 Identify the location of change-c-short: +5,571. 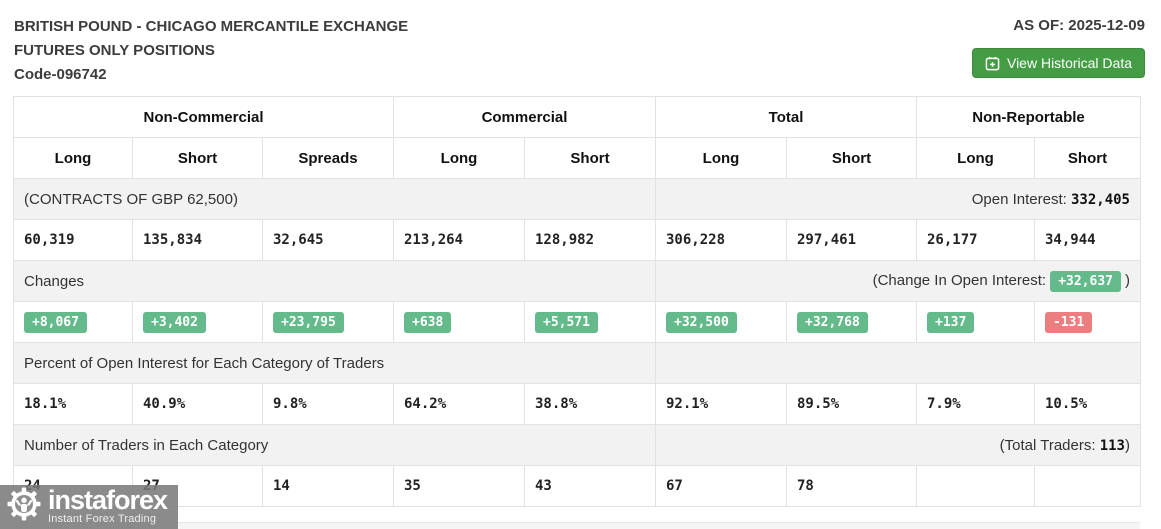
(590, 322).